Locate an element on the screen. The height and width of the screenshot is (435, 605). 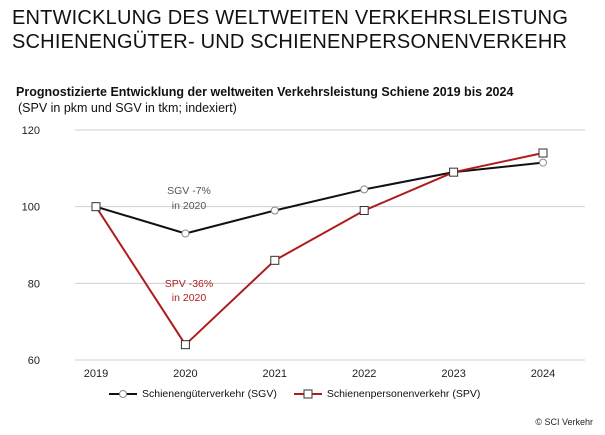
x-tick-label-2020: 2020 is located at coordinates (185, 374).